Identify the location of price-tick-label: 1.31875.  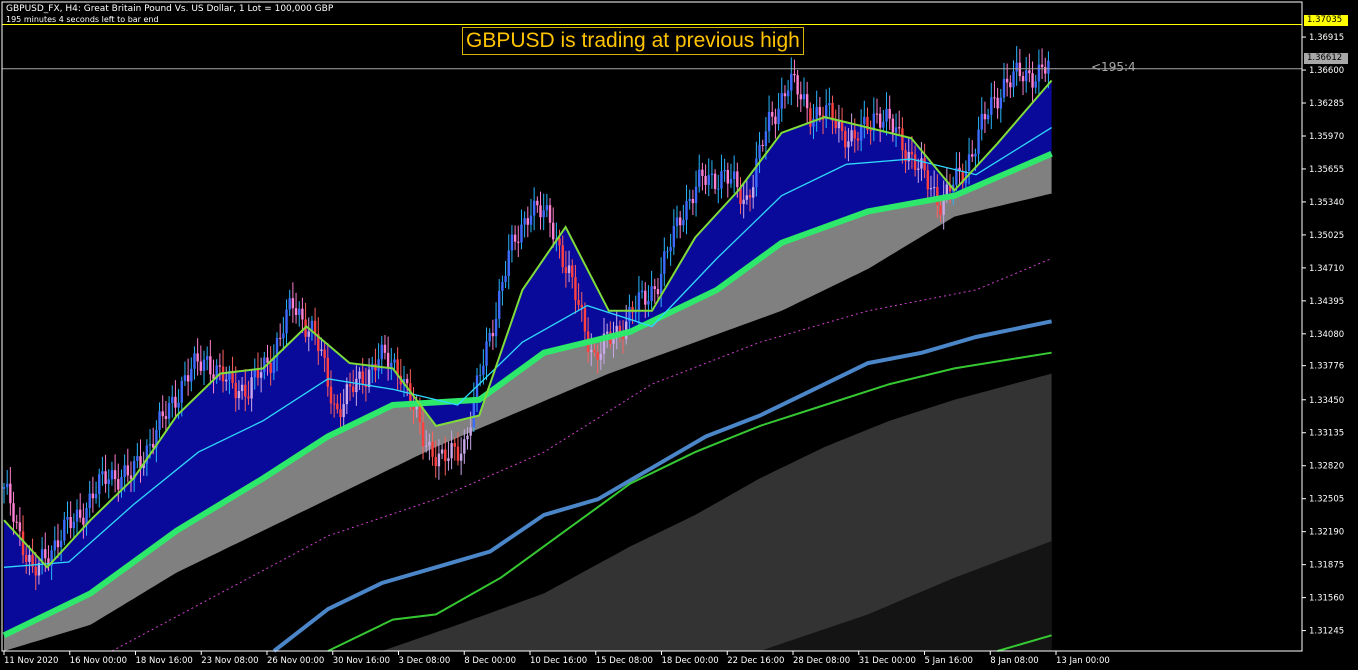
(1326, 566).